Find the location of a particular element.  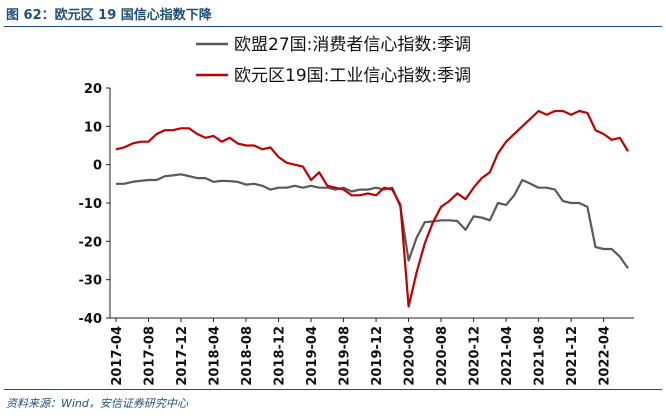

source-note: 资料来源：Wind，安信证券研究中心 is located at coordinates (97, 403).